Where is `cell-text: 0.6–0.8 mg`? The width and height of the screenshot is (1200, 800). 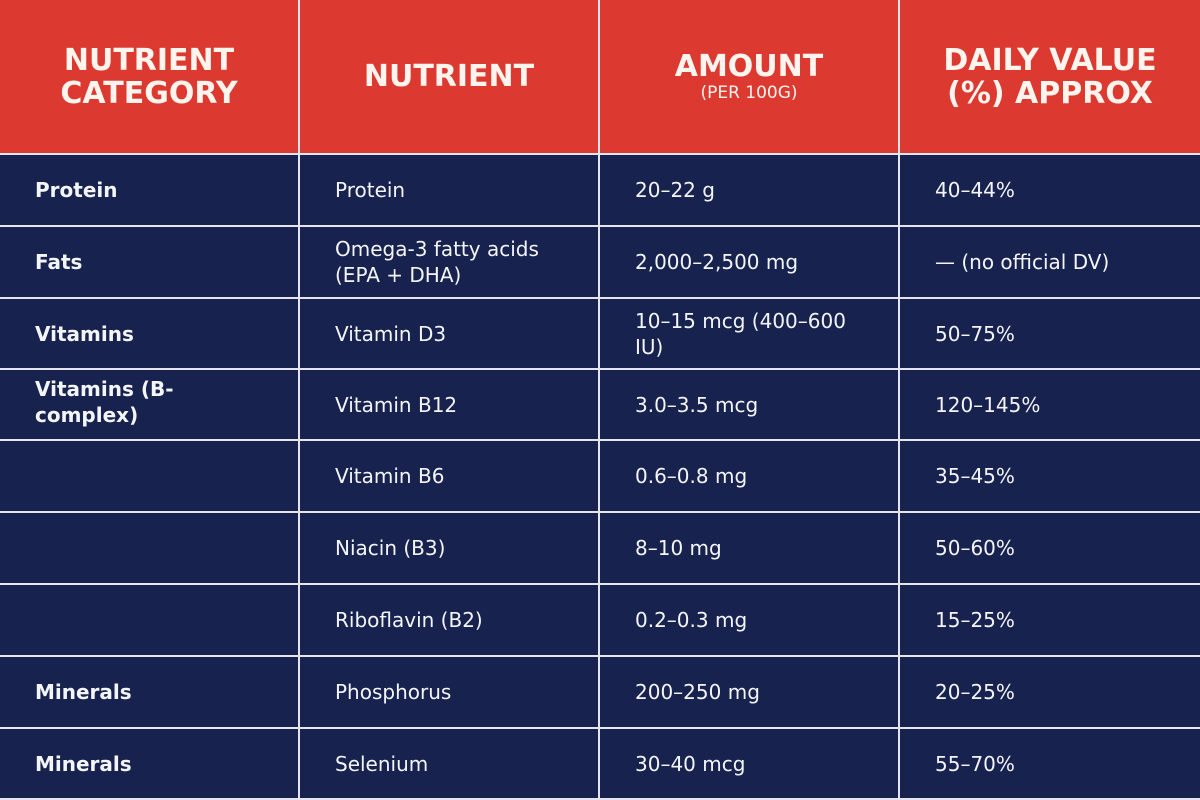
cell-text: 0.6–0.8 mg is located at coordinates (691, 476).